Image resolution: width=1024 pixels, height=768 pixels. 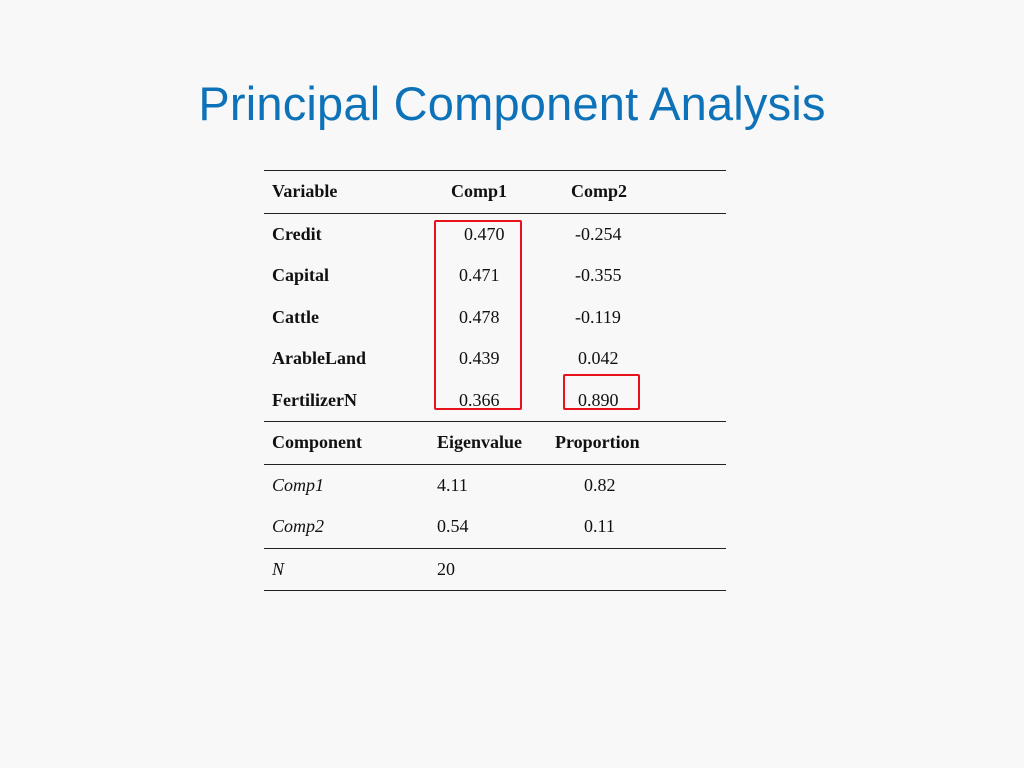 I want to click on header-eigenvalue: Eigenvalue, so click(x=480, y=442).